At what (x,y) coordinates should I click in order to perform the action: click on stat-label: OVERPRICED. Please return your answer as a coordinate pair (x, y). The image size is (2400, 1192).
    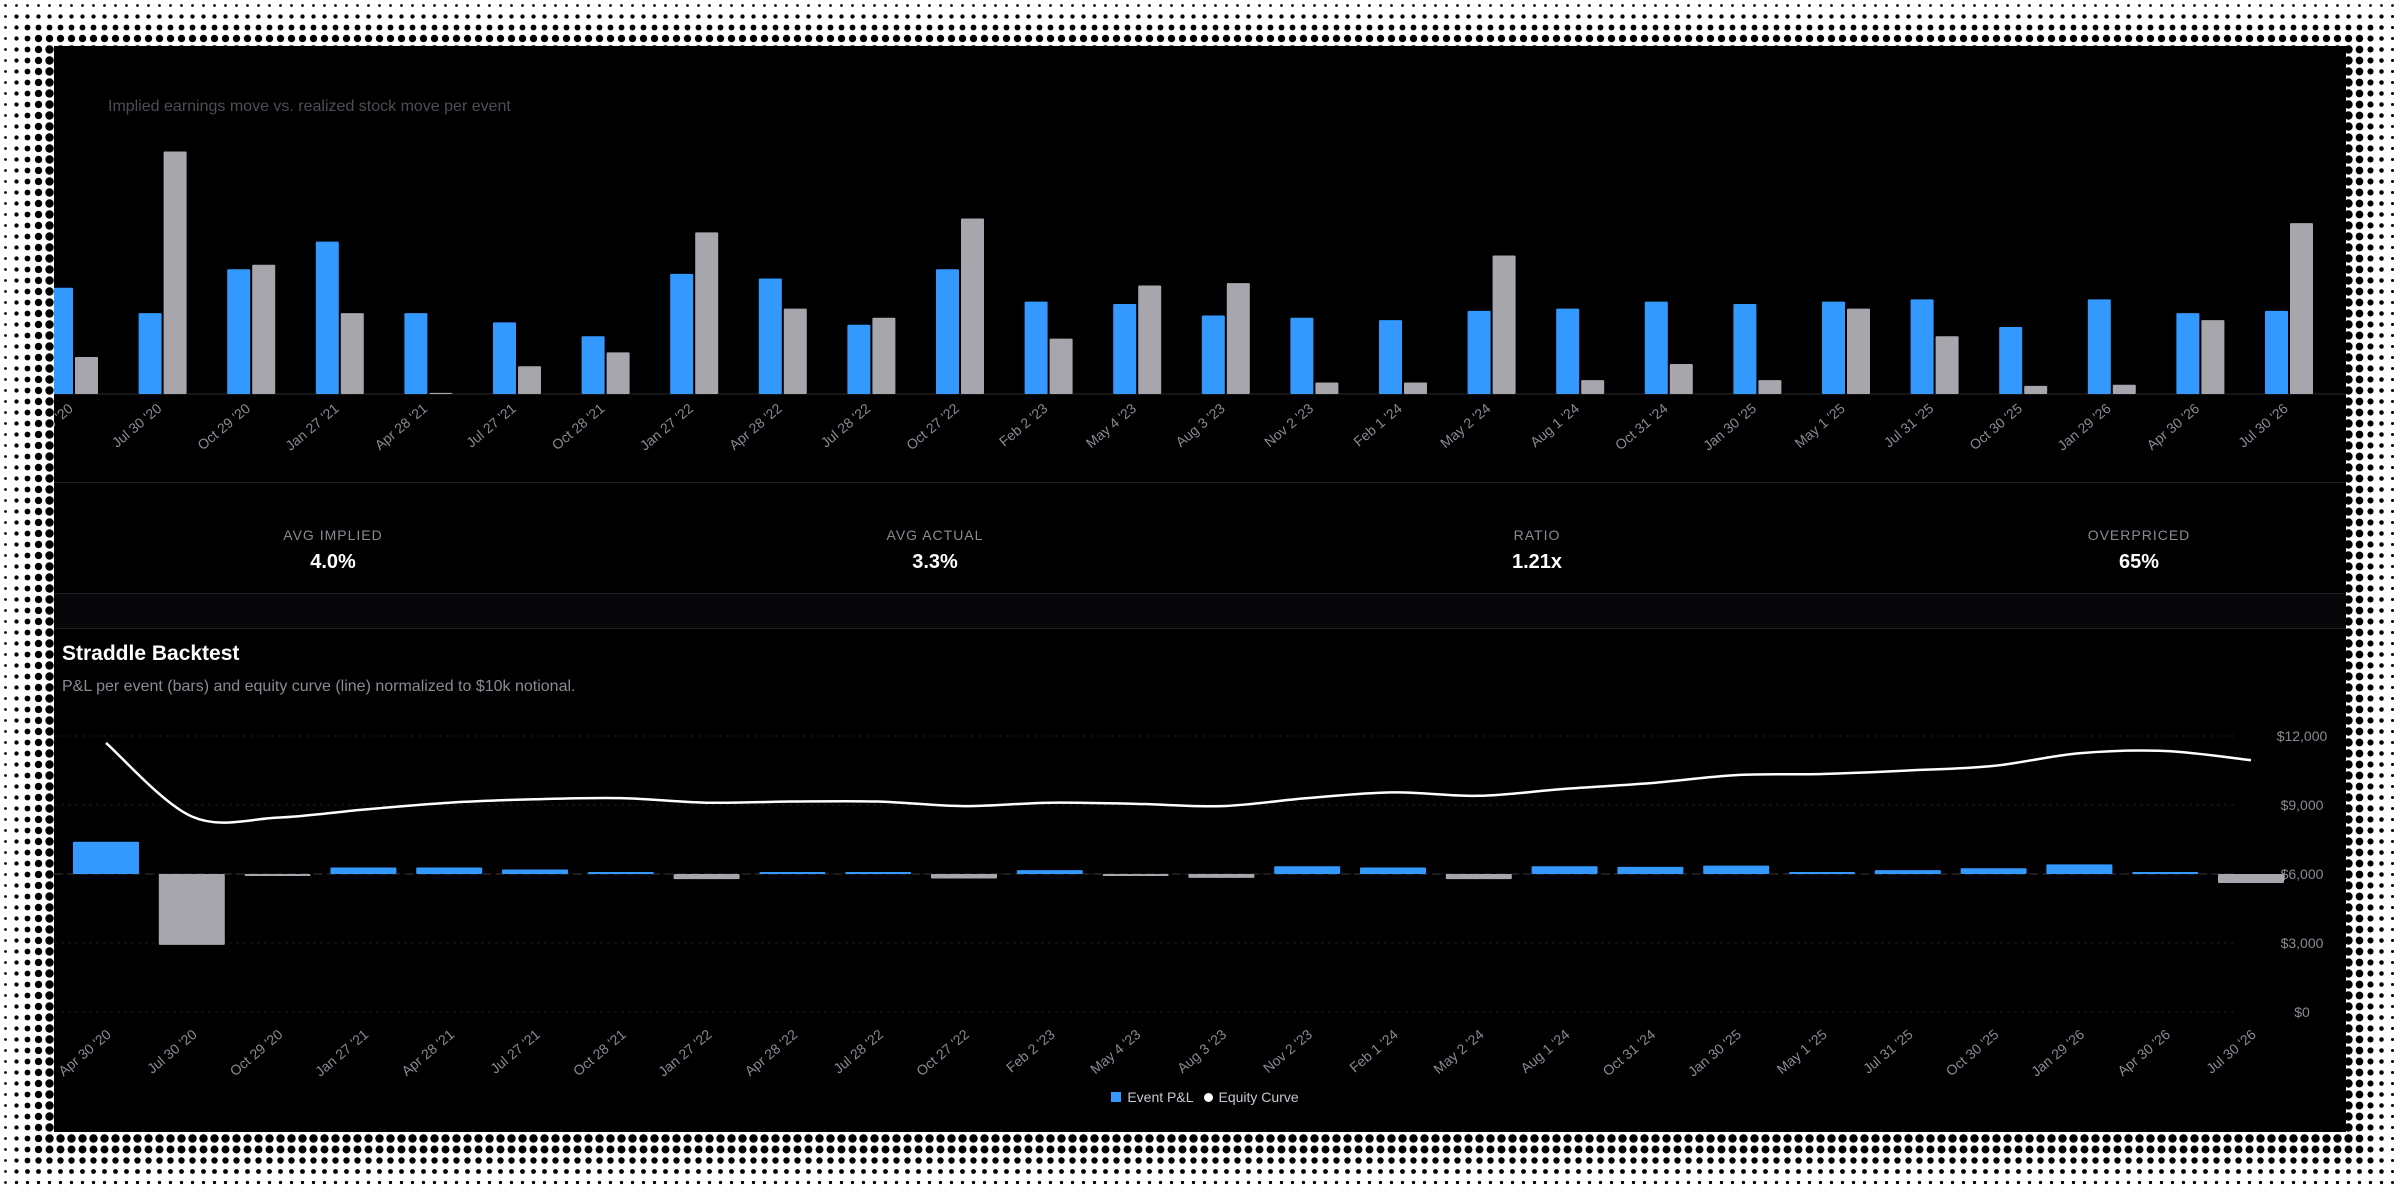
    Looking at the image, I should click on (2139, 535).